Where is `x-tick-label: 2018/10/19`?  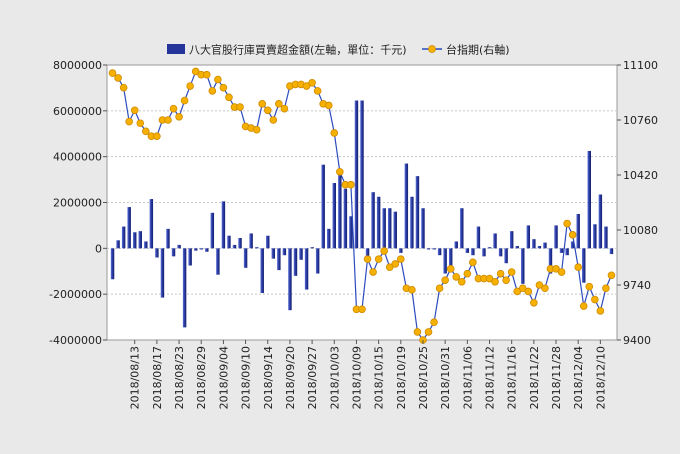
x-tick-label: 2018/10/19 is located at coordinates (401, 377).